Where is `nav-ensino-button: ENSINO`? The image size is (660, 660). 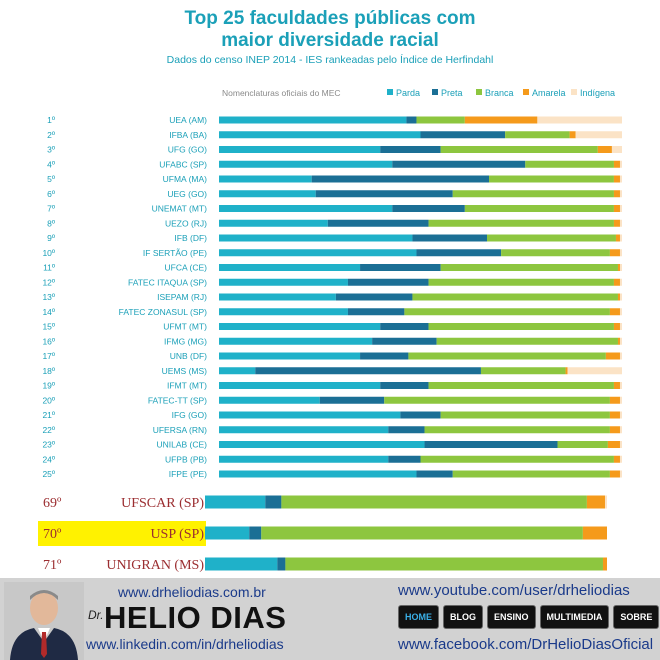
nav-ensino-button: ENSINO is located at coordinates (511, 617).